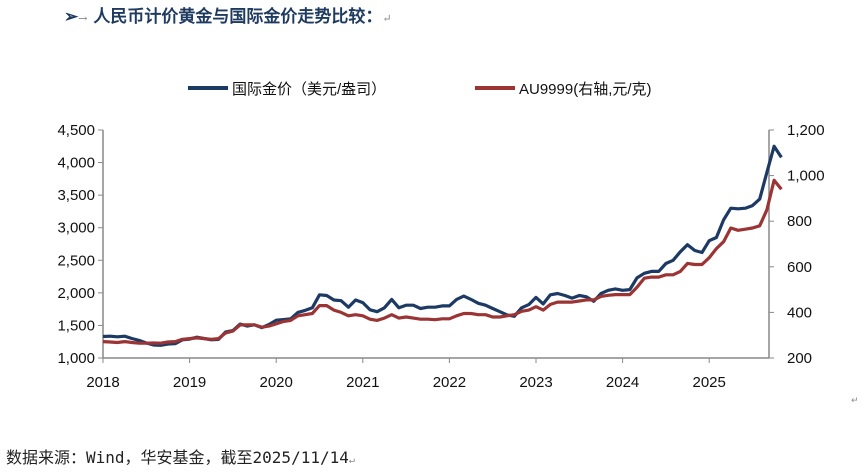 Image resolution: width=864 pixels, height=476 pixels. What do you see at coordinates (709, 382) in the screenshot?
I see `x-tick-label: 2025` at bounding box center [709, 382].